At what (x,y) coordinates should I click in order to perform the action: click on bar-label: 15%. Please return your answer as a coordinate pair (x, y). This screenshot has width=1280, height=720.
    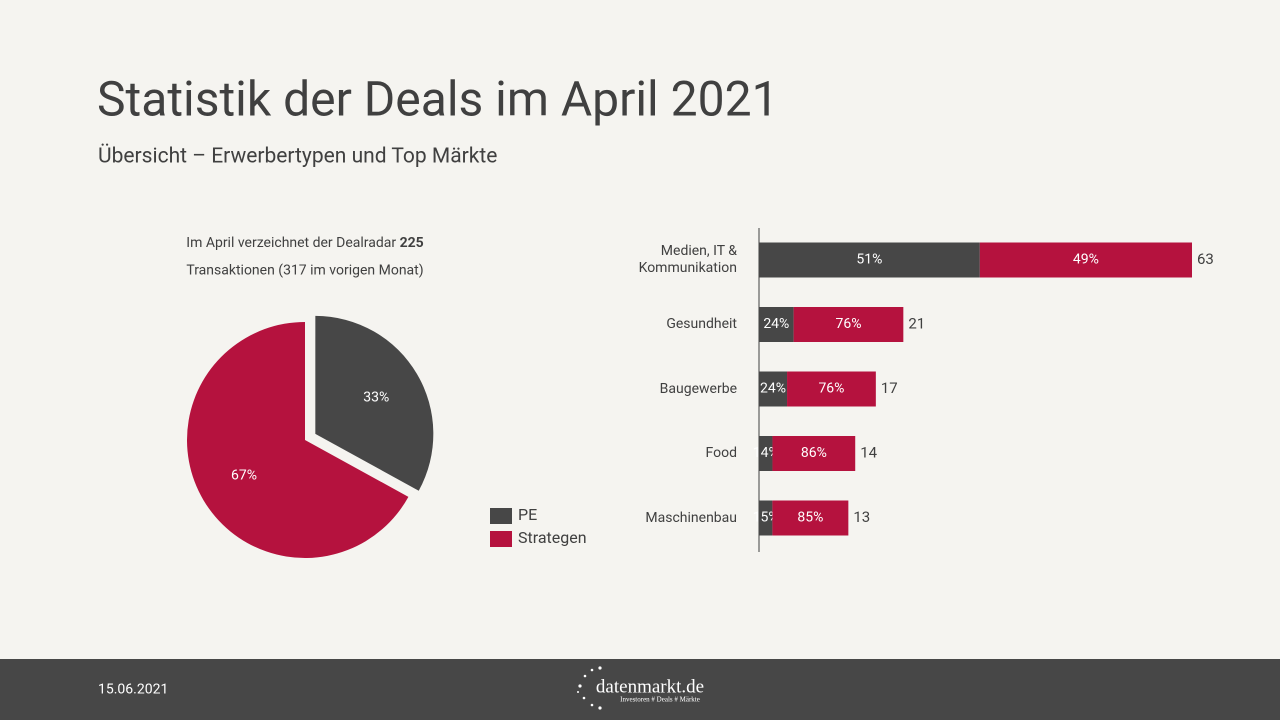
    Looking at the image, I should click on (766, 518).